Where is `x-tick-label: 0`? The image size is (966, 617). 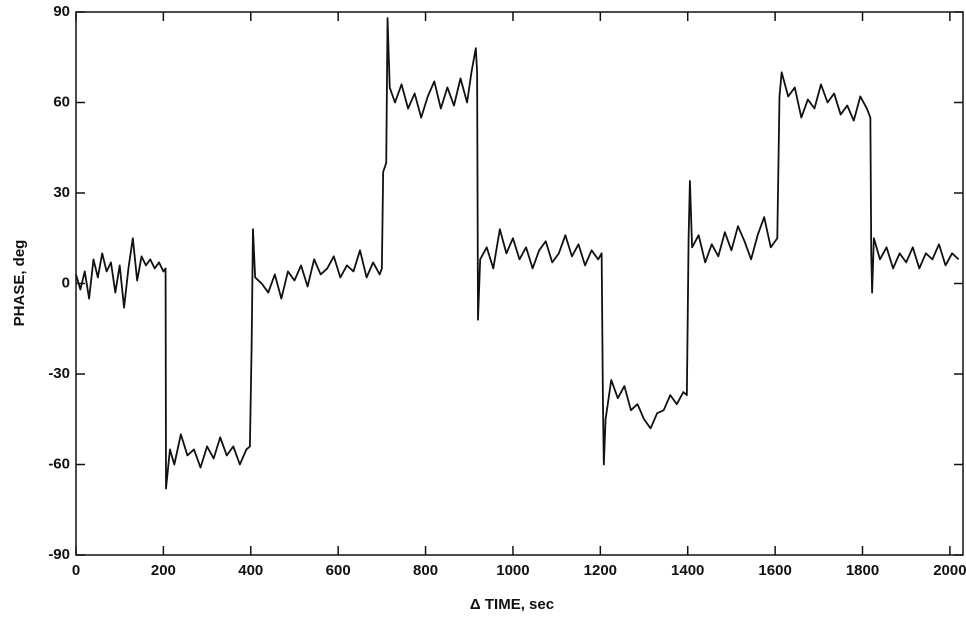
x-tick-label: 0 is located at coordinates (76, 570).